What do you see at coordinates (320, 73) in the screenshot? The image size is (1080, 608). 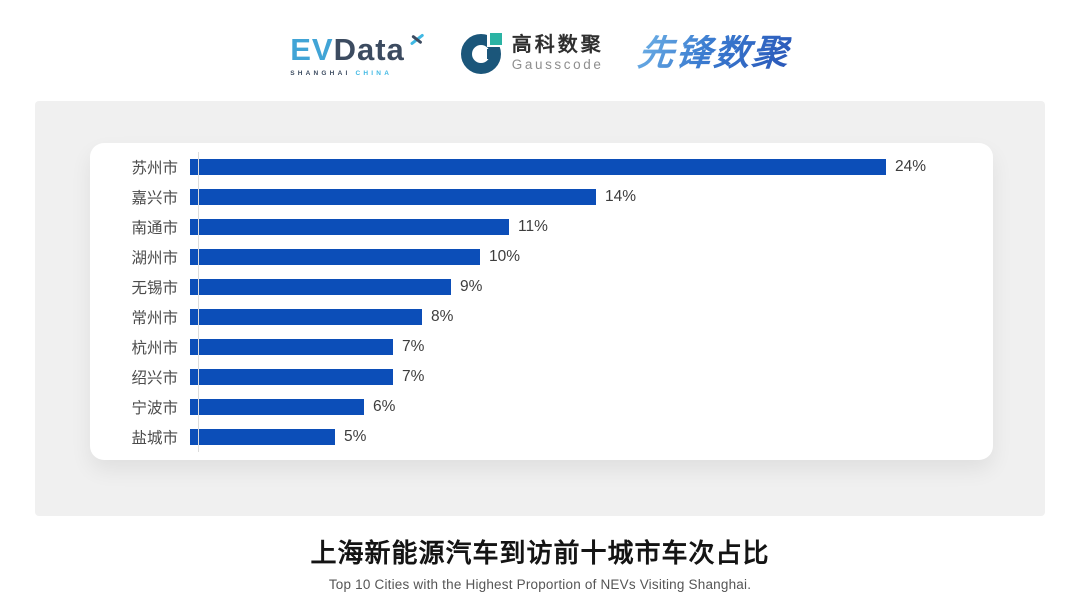 I see `evdata-tagline-shanghai: SHANGHAI` at bounding box center [320, 73].